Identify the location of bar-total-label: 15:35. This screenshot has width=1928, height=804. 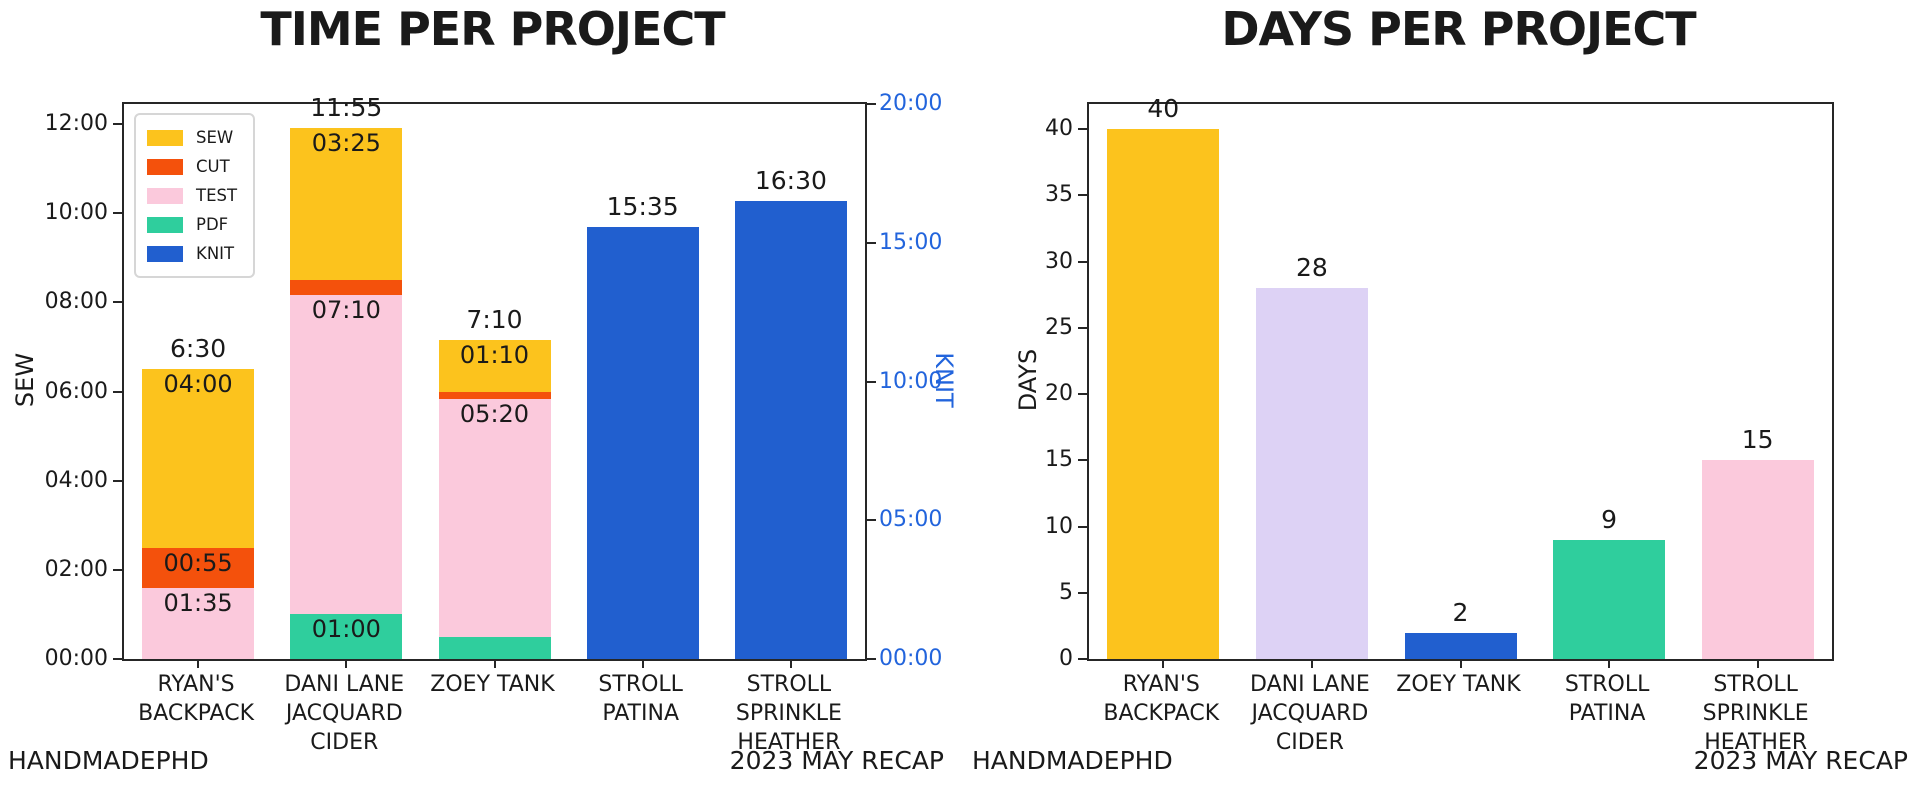
(642, 206).